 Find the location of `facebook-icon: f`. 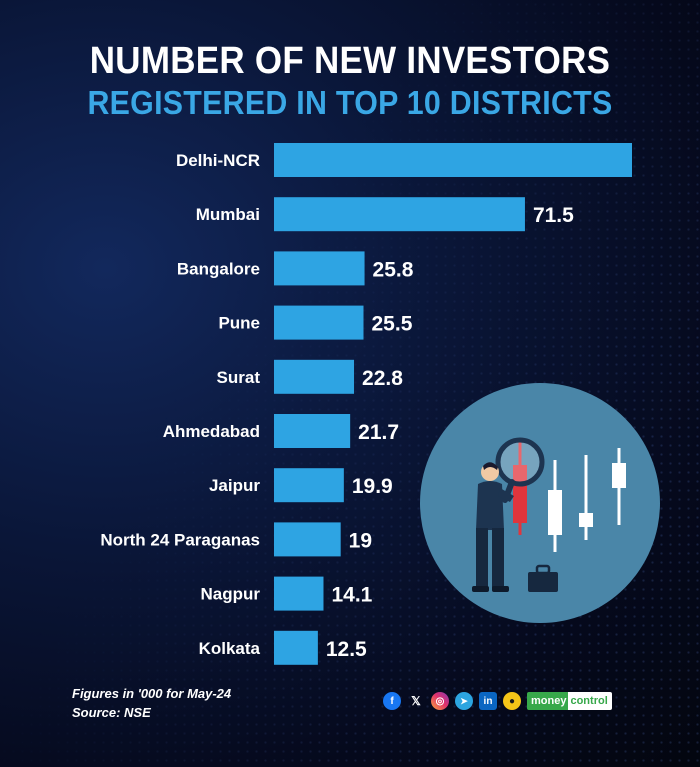

facebook-icon: f is located at coordinates (392, 701).